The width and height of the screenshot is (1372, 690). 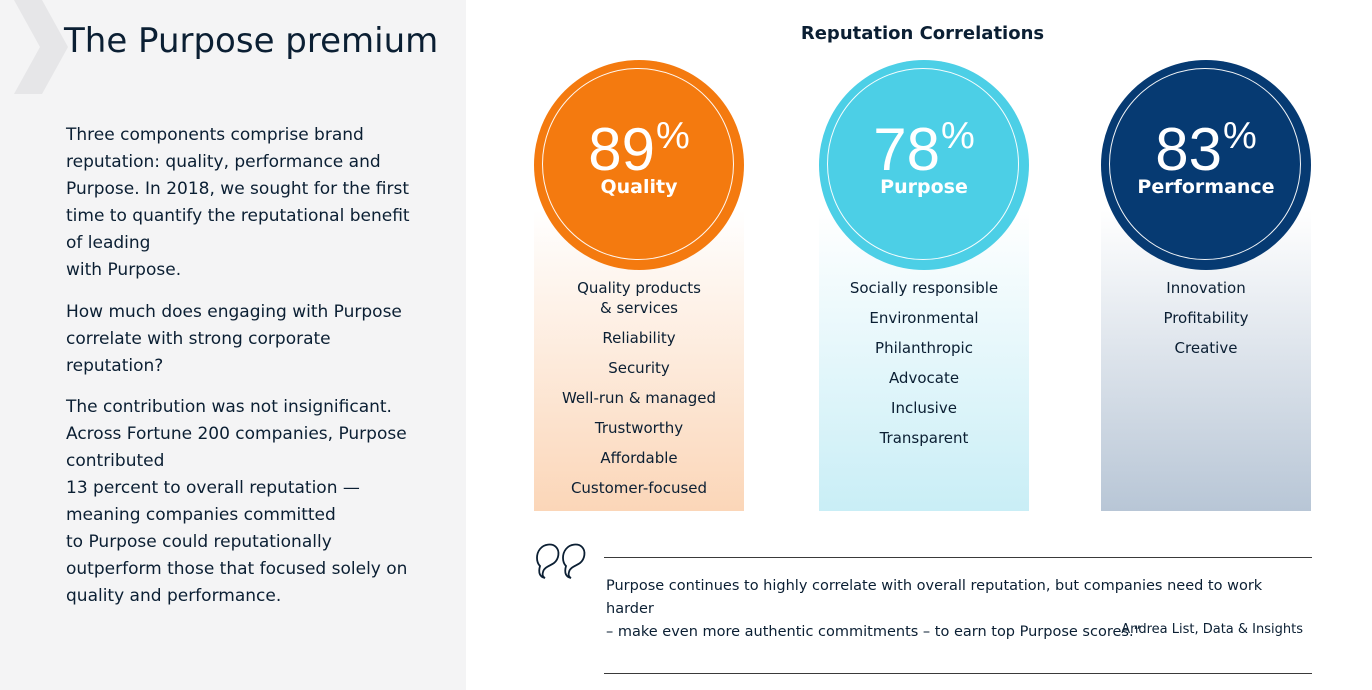 I want to click on purpose-circle-ring, so click(x=923, y=164).